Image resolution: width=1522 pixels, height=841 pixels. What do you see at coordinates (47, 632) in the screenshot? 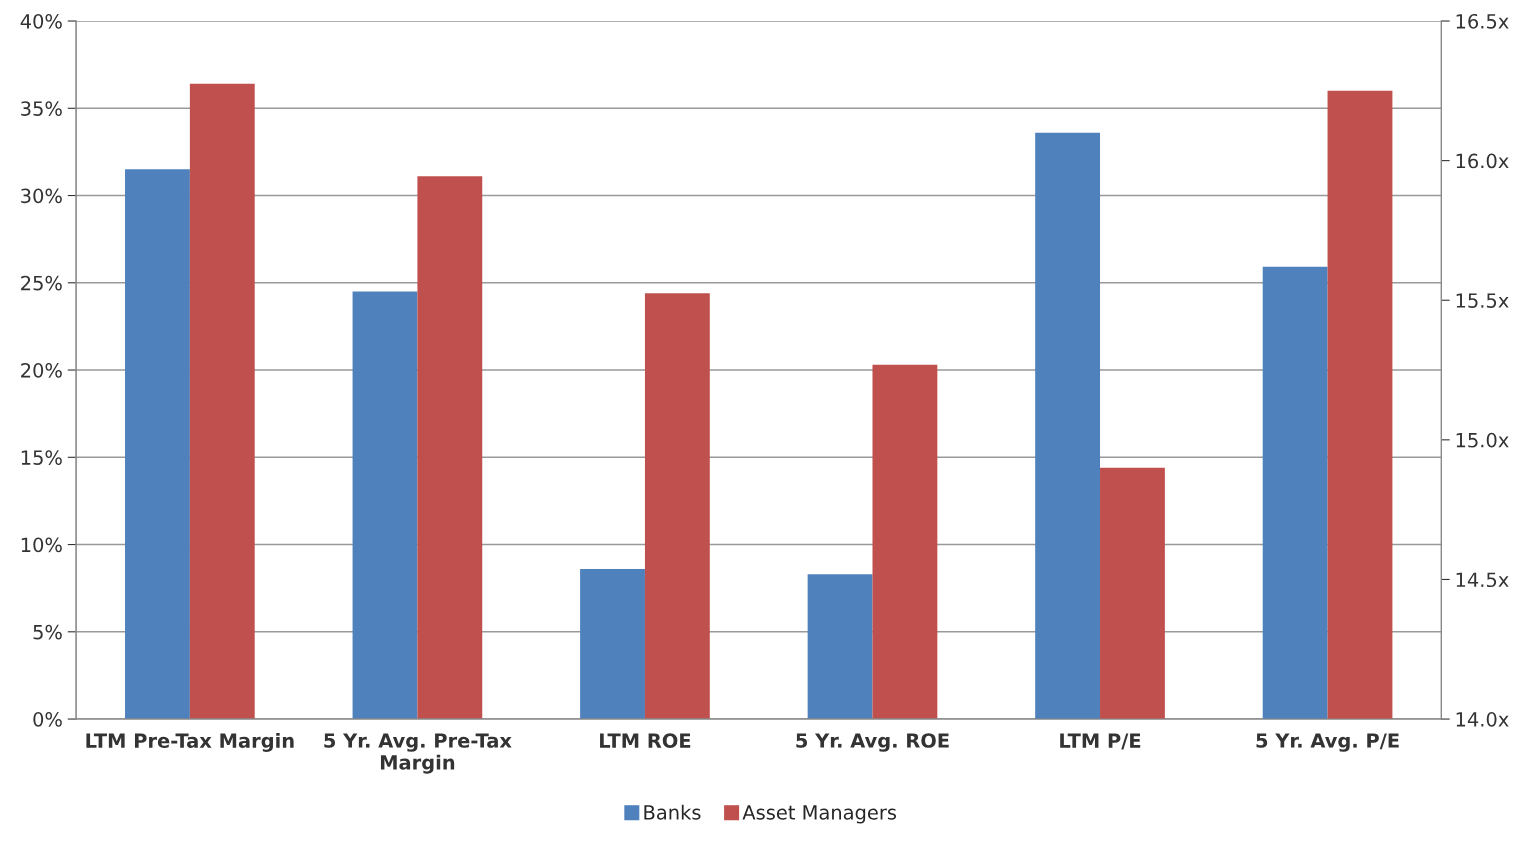
I see `y-tick-label: 5%` at bounding box center [47, 632].